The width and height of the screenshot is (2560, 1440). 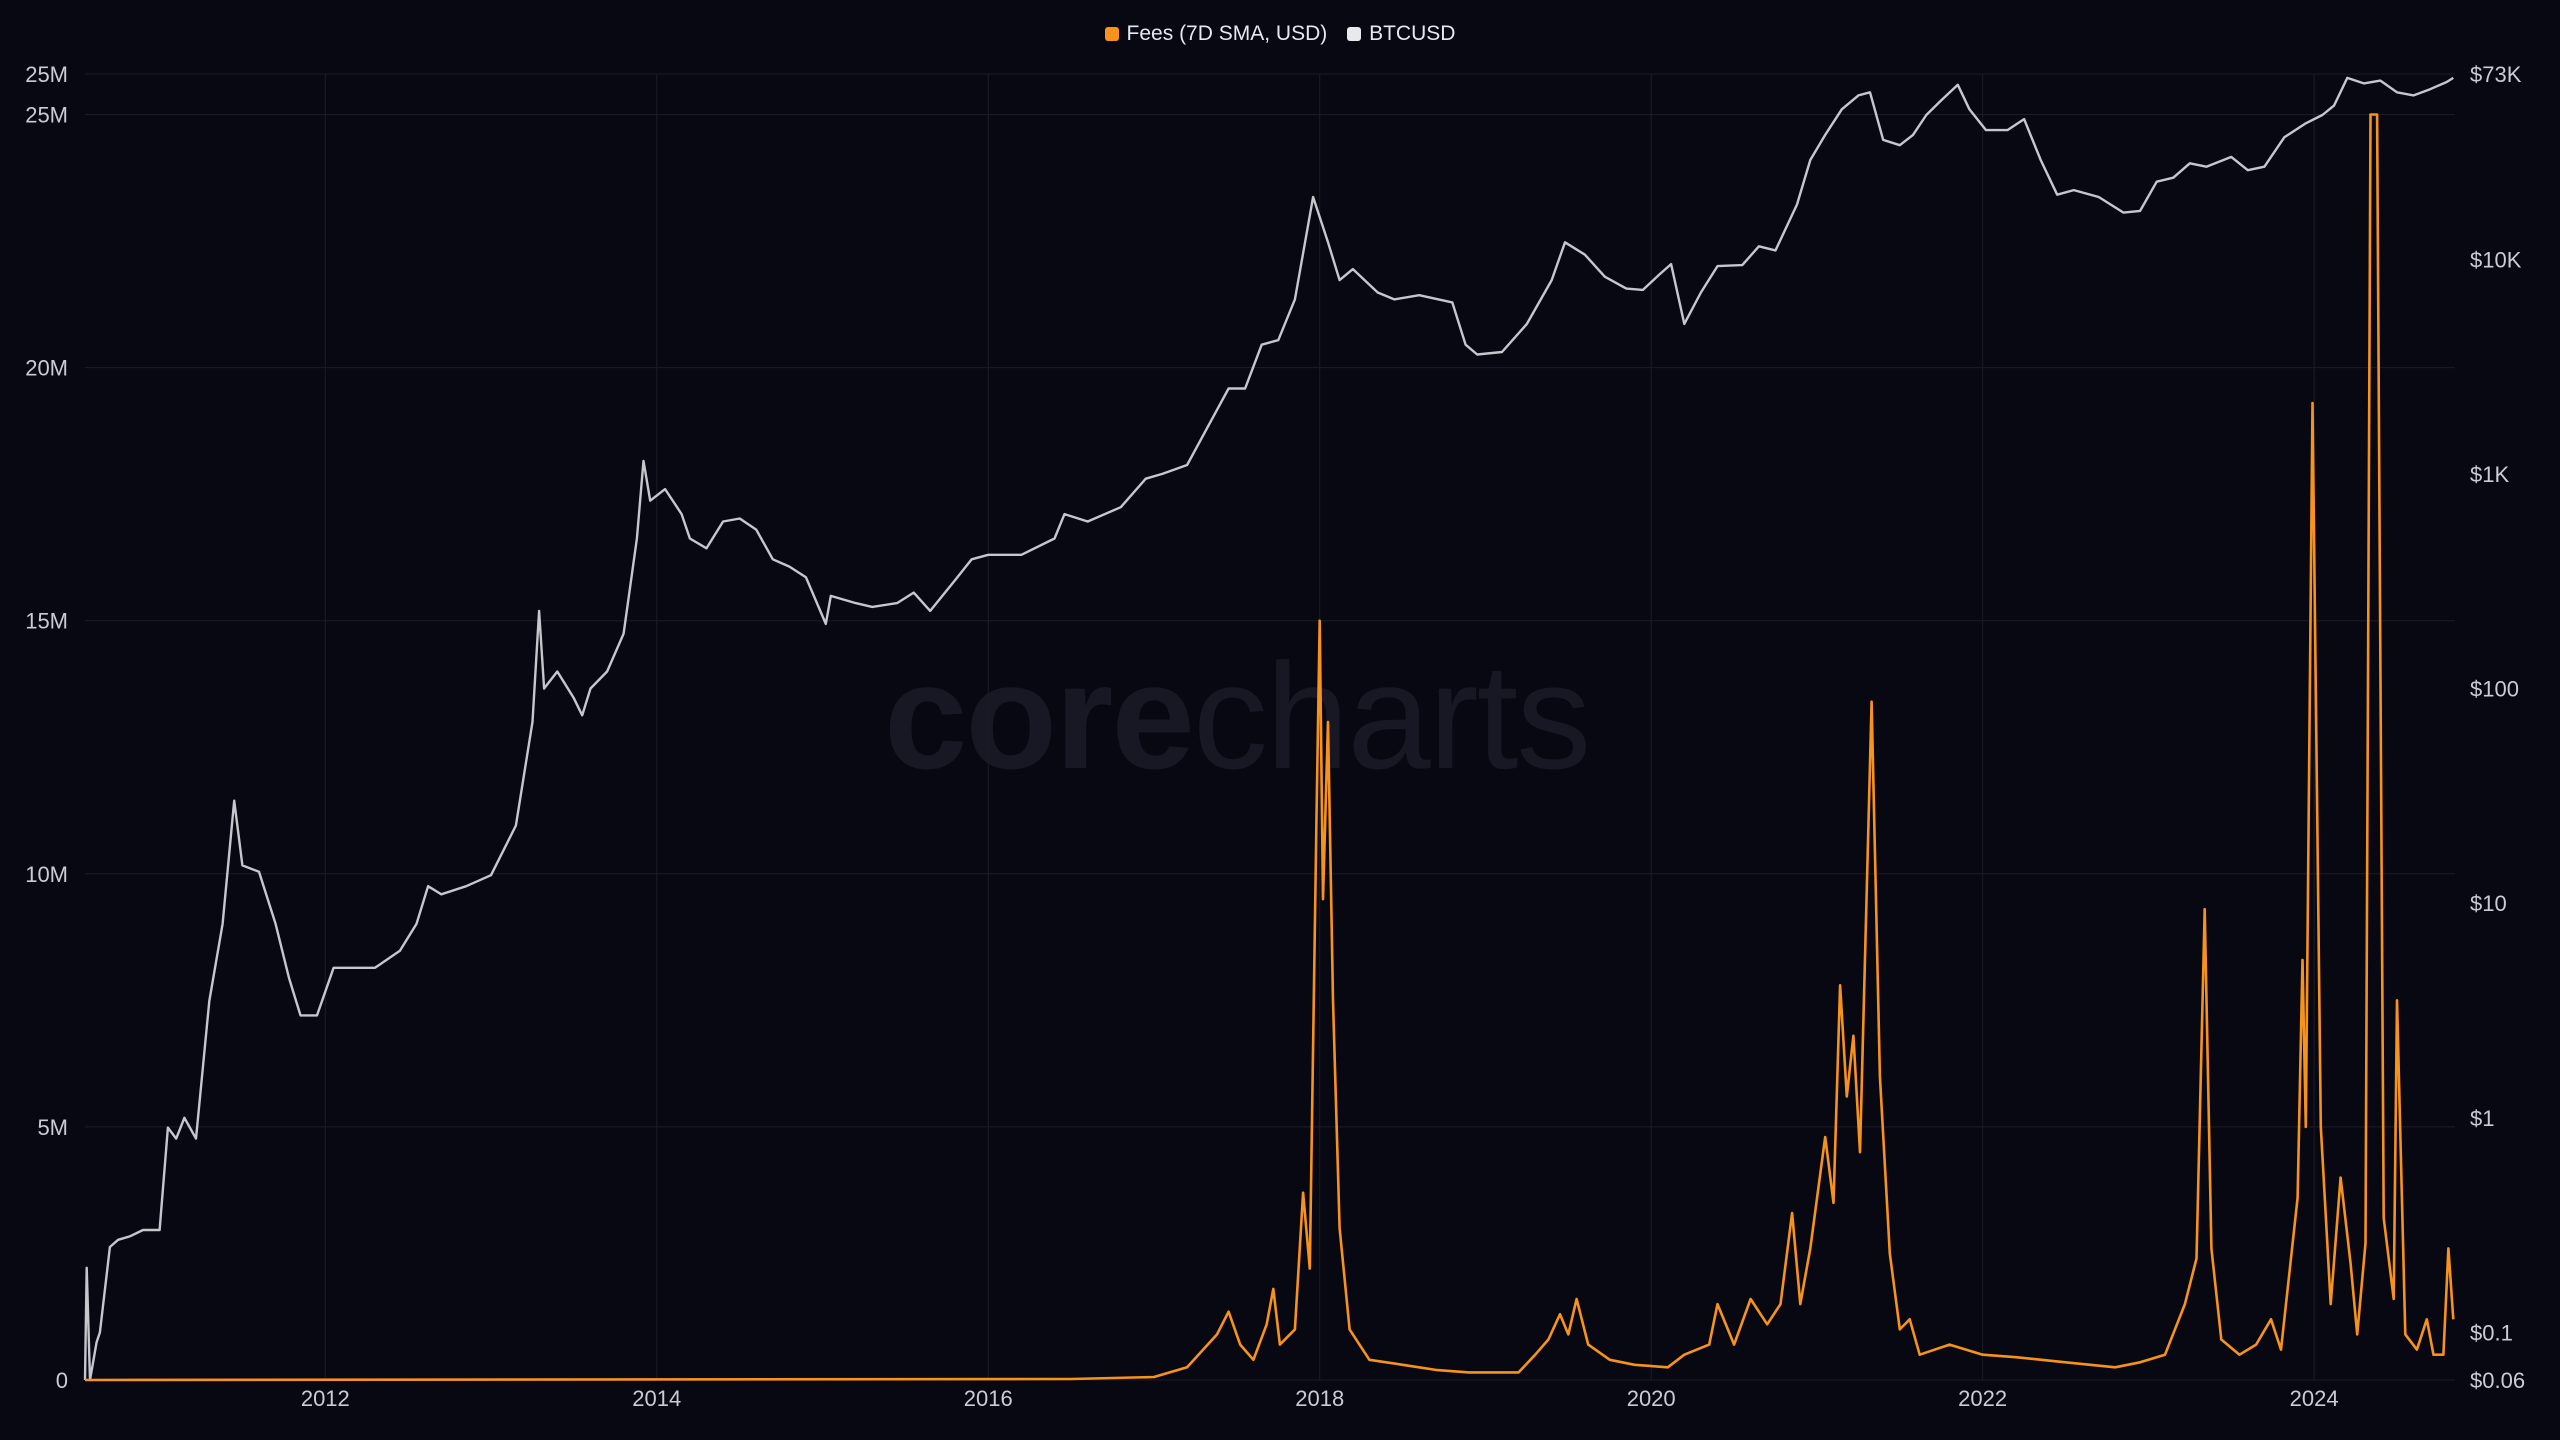 I want to click on y-right-tick-label: $100, so click(x=2494, y=689).